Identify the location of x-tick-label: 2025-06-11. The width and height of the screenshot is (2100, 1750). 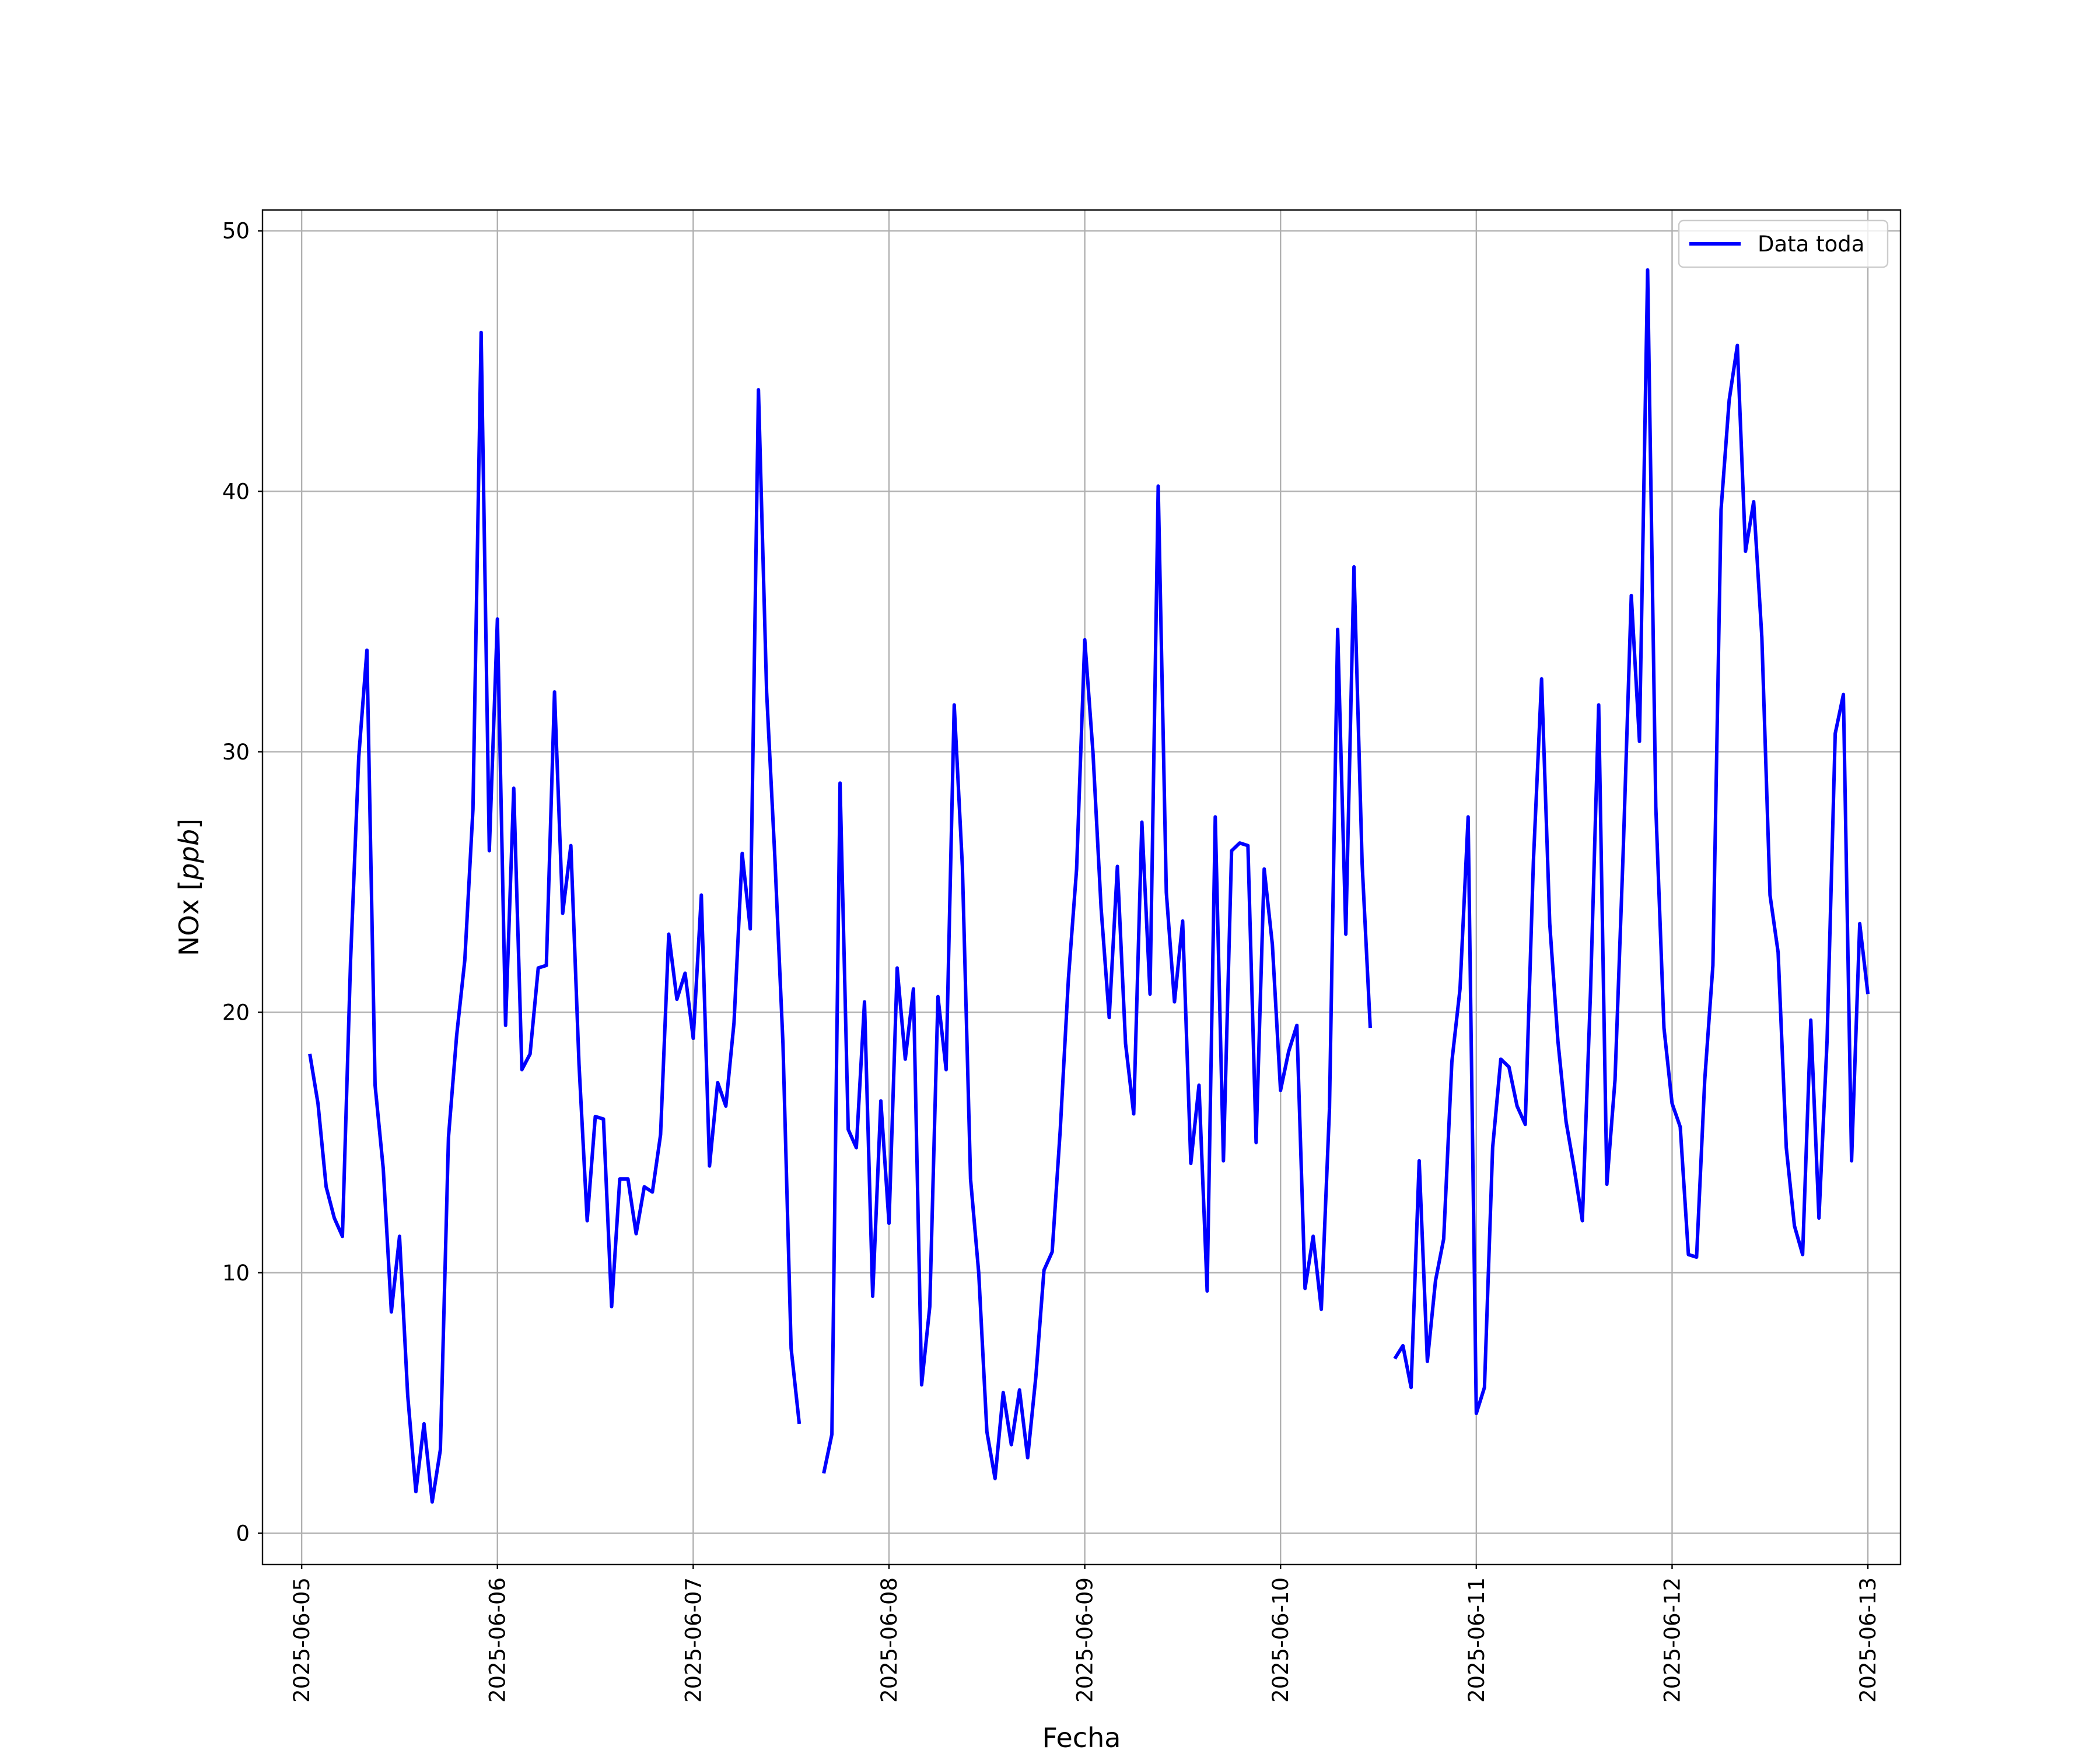
(1476, 1640).